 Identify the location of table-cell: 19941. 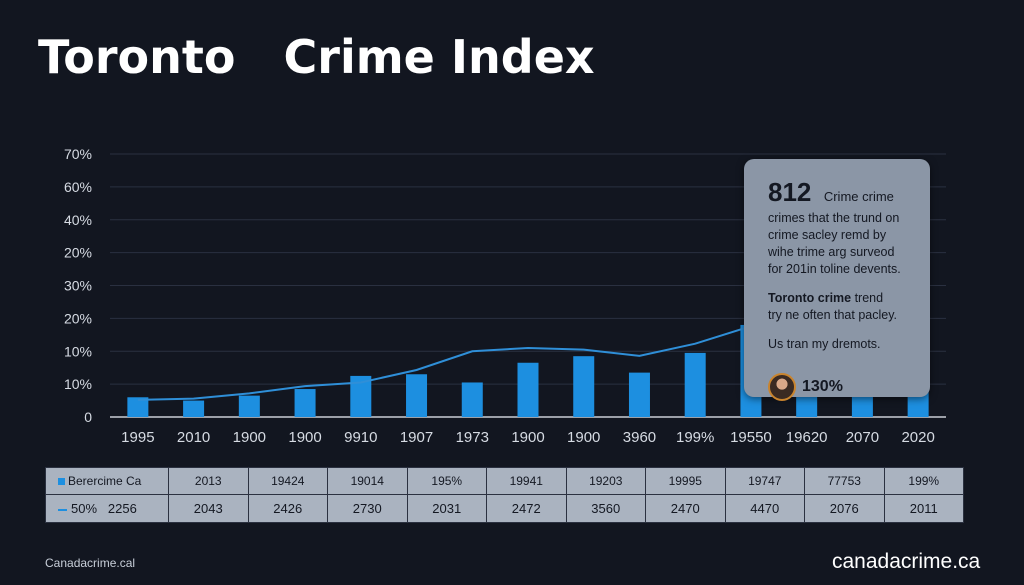
(526, 481).